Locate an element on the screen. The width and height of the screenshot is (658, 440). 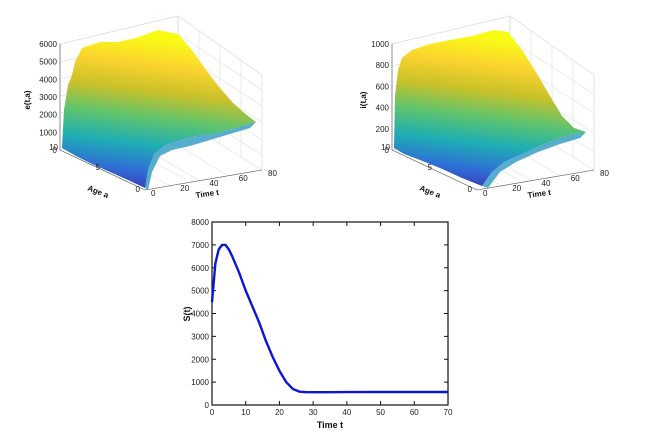
y-tick-label: 6000 is located at coordinates (200, 268).